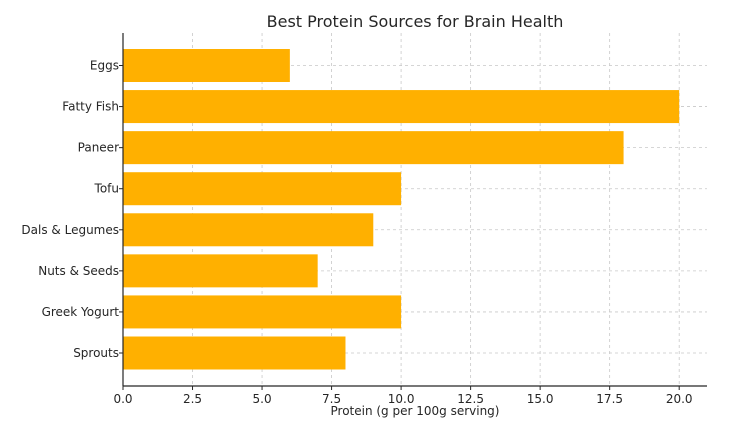 The image size is (752, 423). I want to click on x-tick-label: 10.0, so click(401, 399).